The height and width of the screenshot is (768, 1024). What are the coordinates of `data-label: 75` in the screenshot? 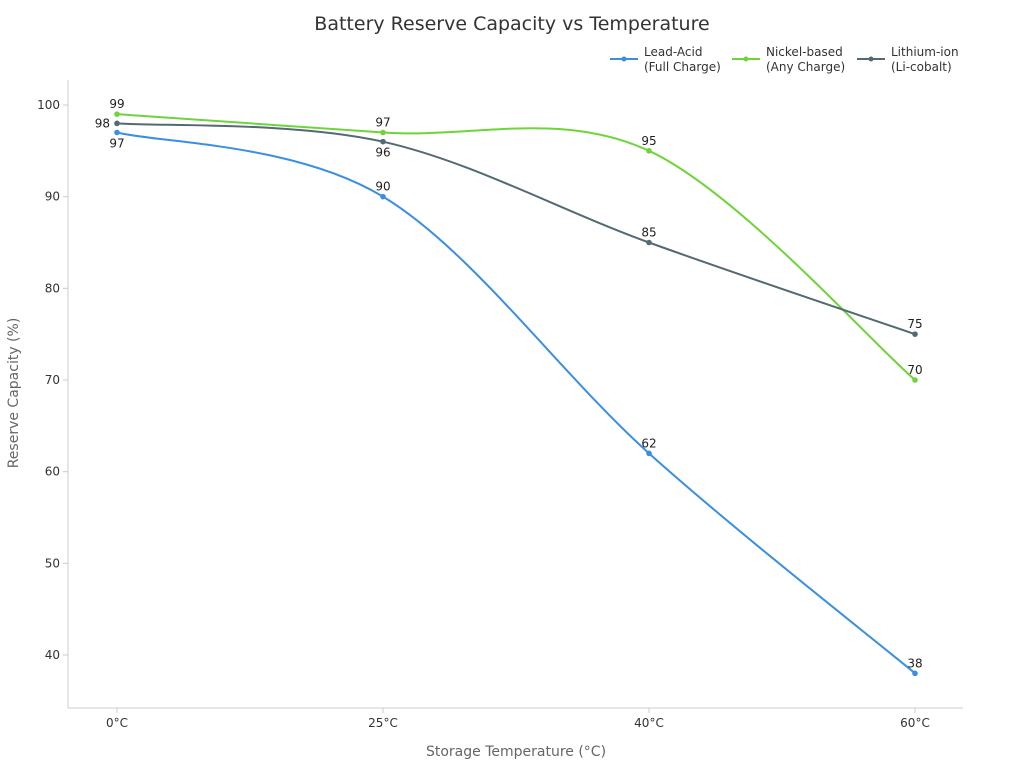 It's located at (914, 324).